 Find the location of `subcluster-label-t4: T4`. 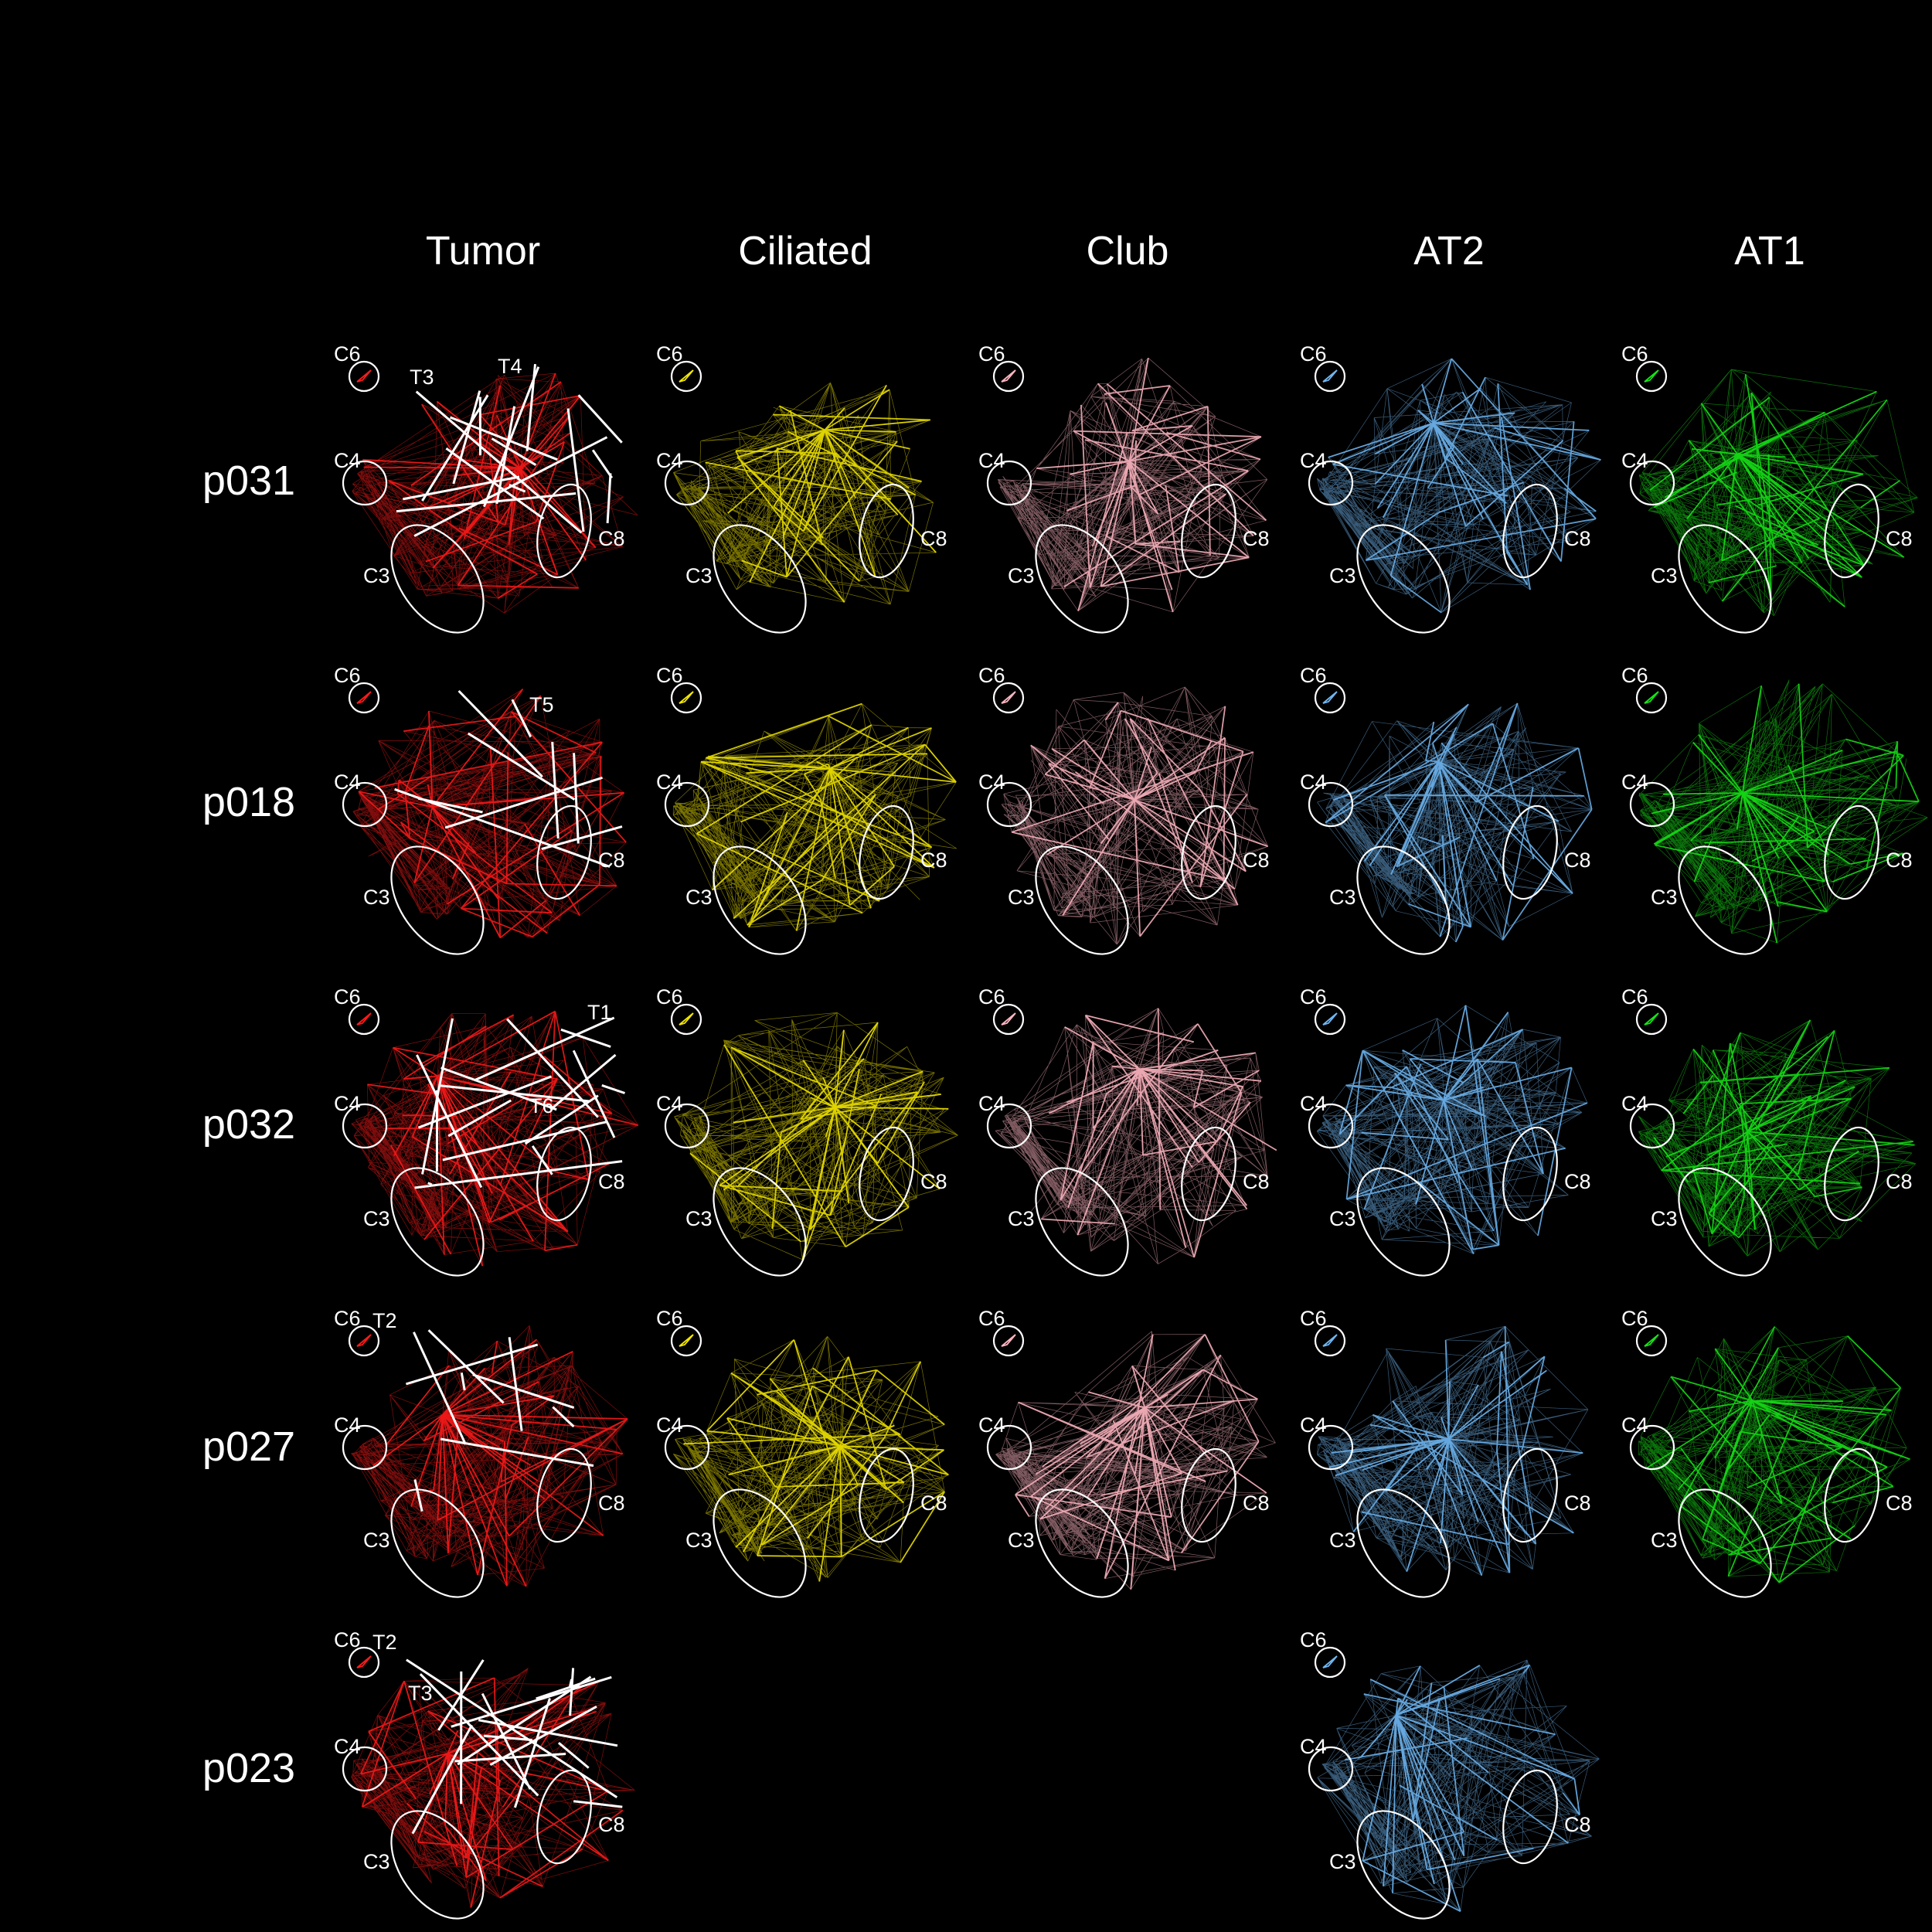

subcluster-label-t4: T4 is located at coordinates (510, 367).